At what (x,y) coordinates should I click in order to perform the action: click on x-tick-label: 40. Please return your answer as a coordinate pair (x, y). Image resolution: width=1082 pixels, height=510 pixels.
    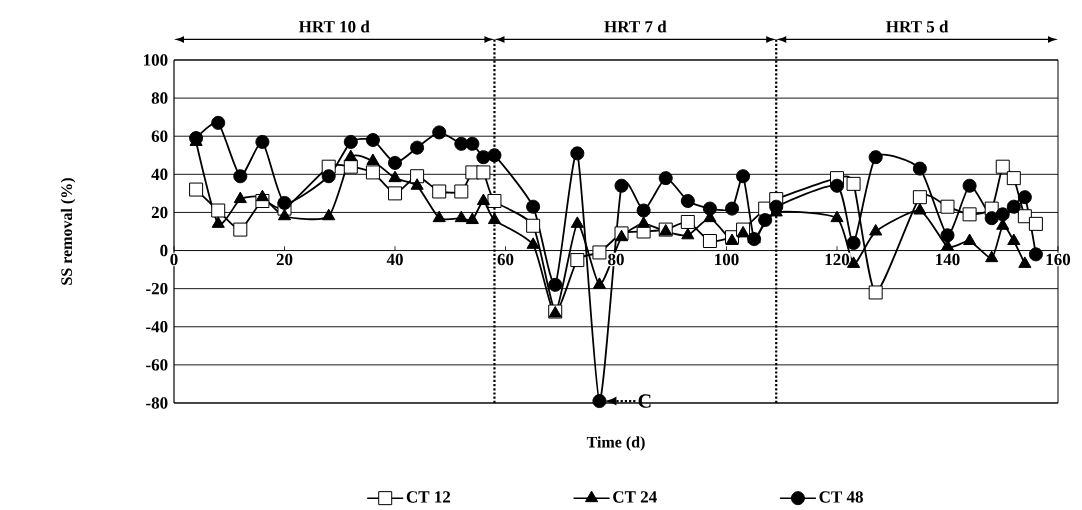
    Looking at the image, I should click on (394, 259).